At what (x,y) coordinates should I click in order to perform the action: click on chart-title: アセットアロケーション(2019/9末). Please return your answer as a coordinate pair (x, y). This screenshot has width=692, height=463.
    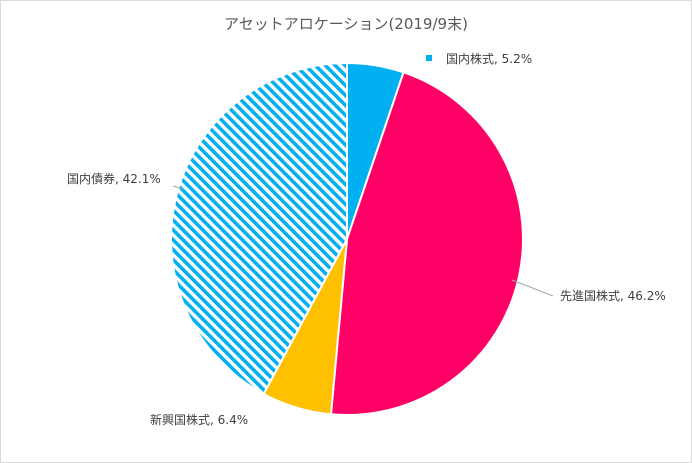
    Looking at the image, I should click on (346, 24).